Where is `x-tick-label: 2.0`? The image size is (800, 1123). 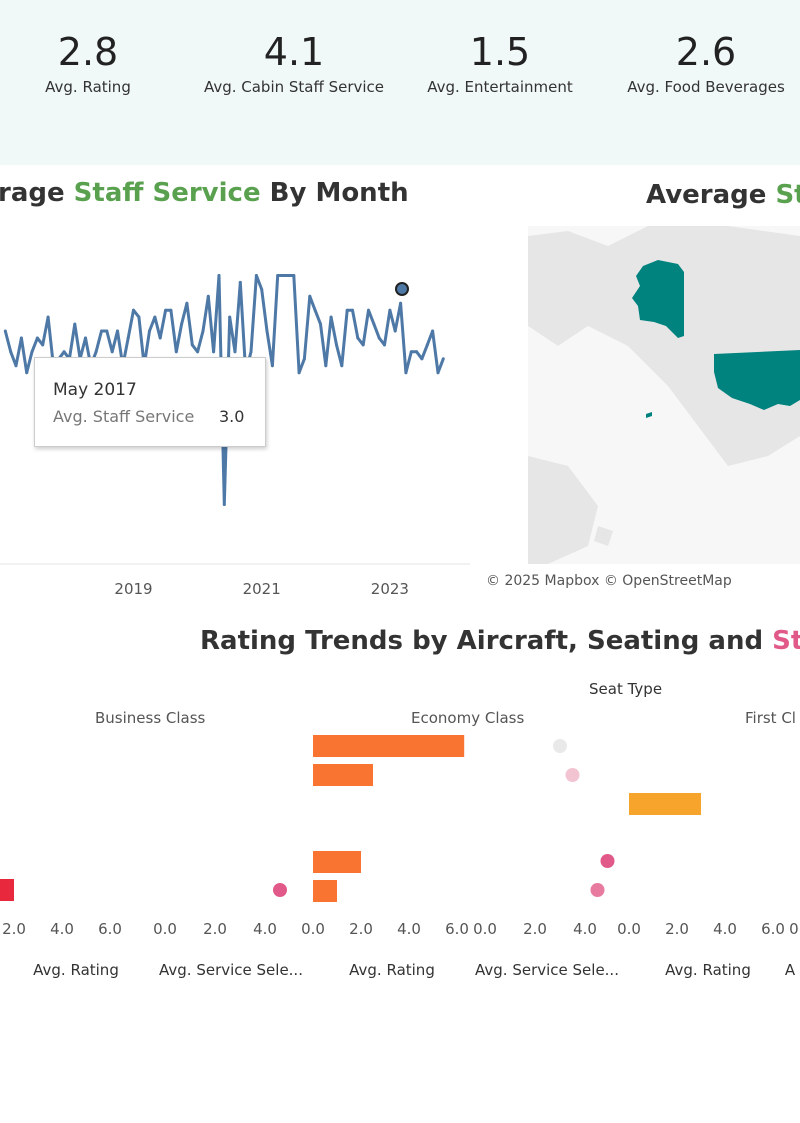 x-tick-label: 2.0 is located at coordinates (677, 929).